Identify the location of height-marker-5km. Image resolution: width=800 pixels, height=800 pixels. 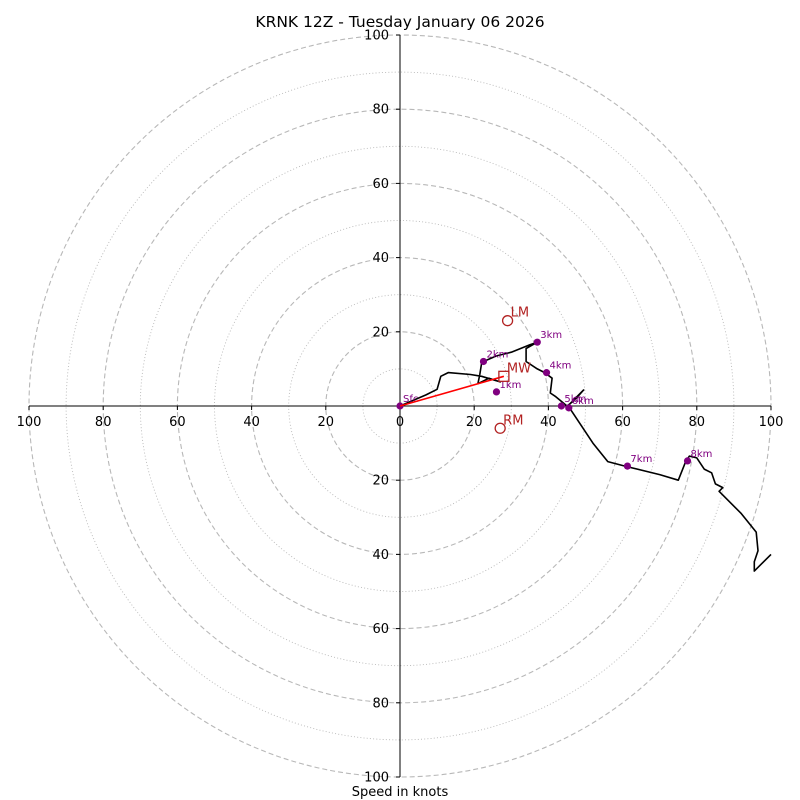
(561, 406).